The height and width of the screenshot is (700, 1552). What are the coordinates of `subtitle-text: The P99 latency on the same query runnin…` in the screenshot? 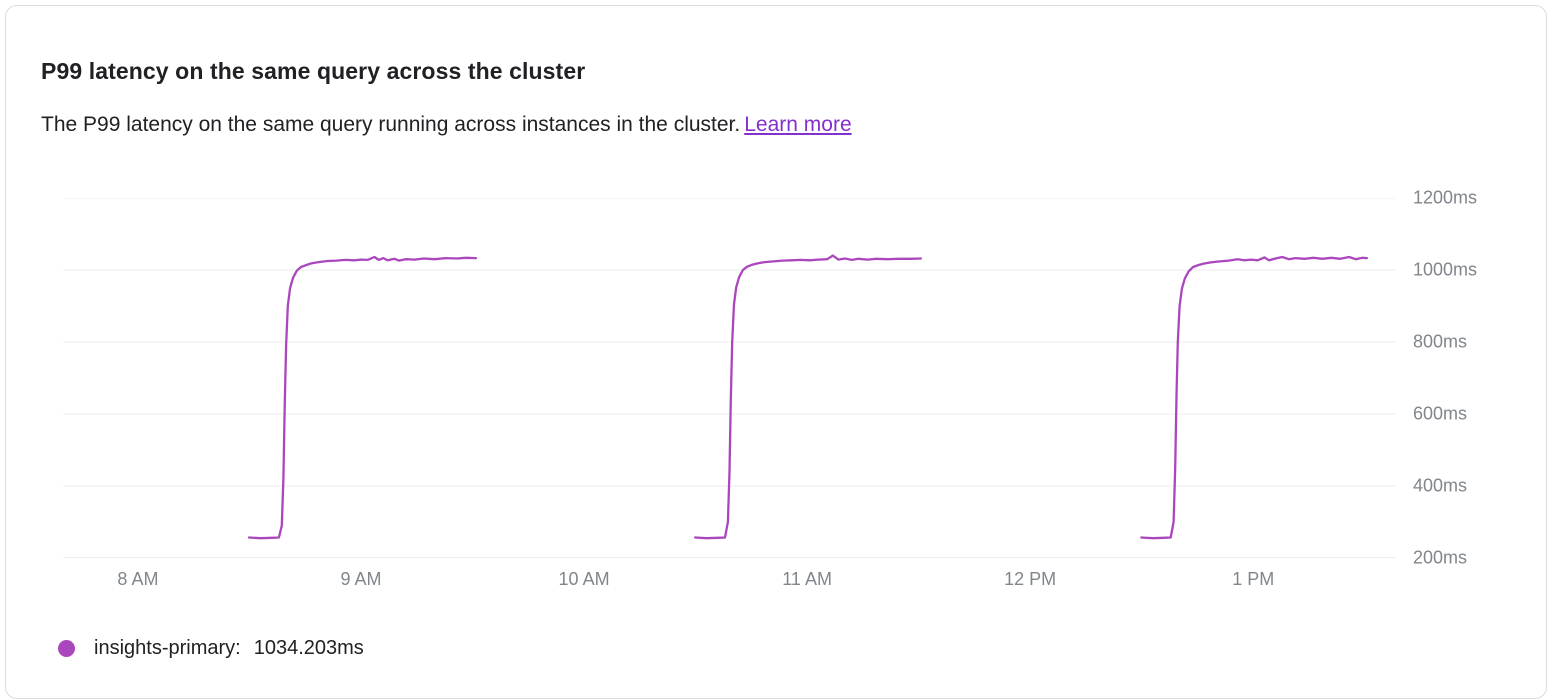 It's located at (391, 124).